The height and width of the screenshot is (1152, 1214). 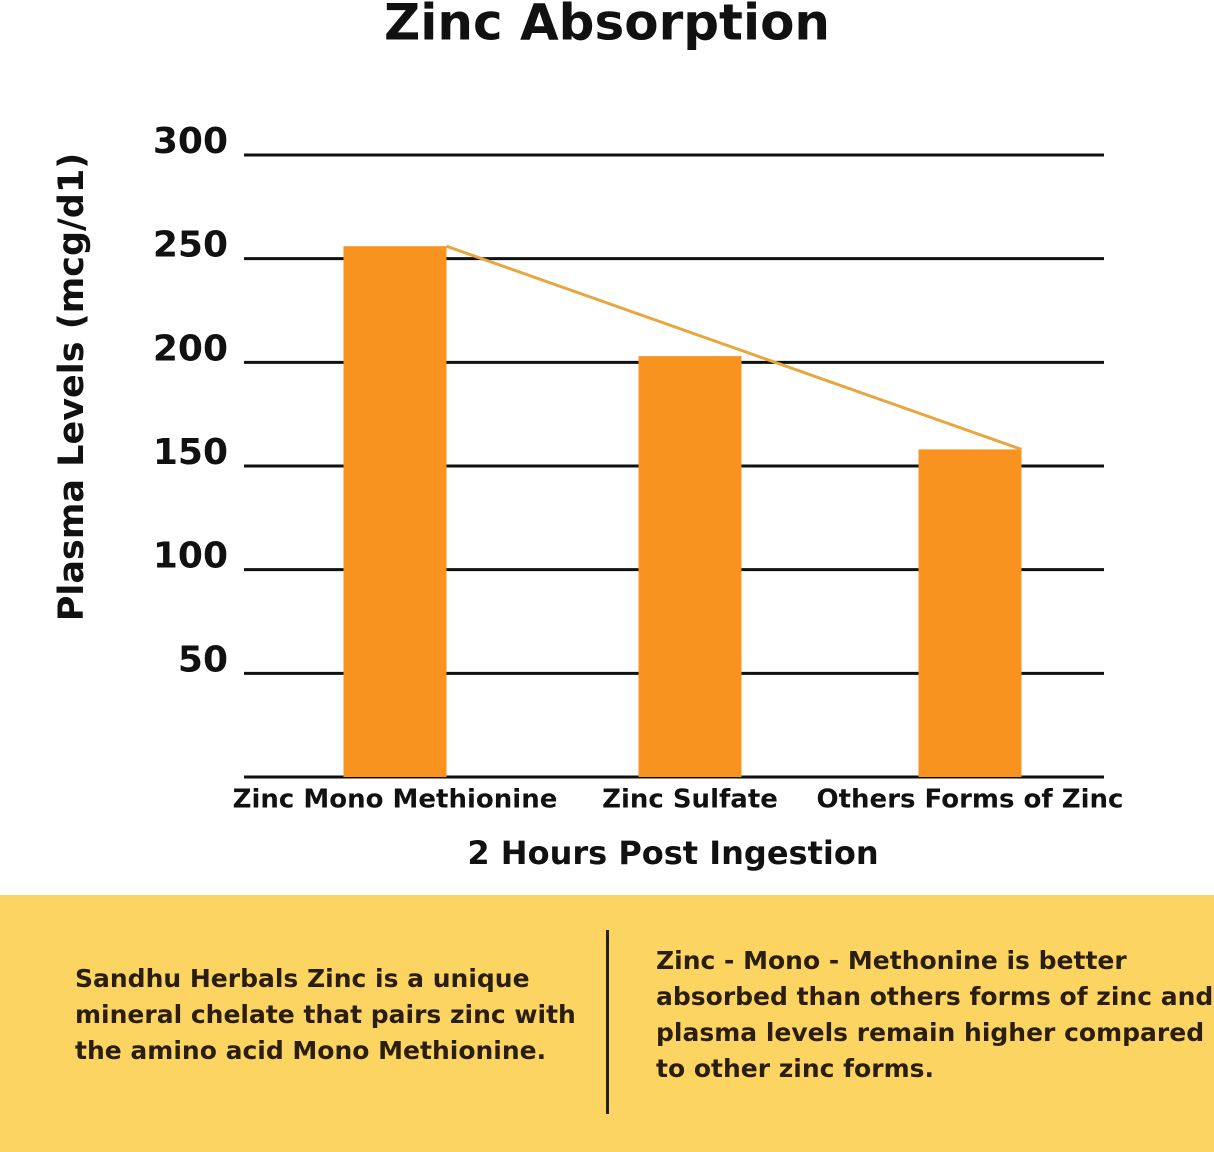 What do you see at coordinates (190, 452) in the screenshot?
I see `y-tick-label: 150` at bounding box center [190, 452].